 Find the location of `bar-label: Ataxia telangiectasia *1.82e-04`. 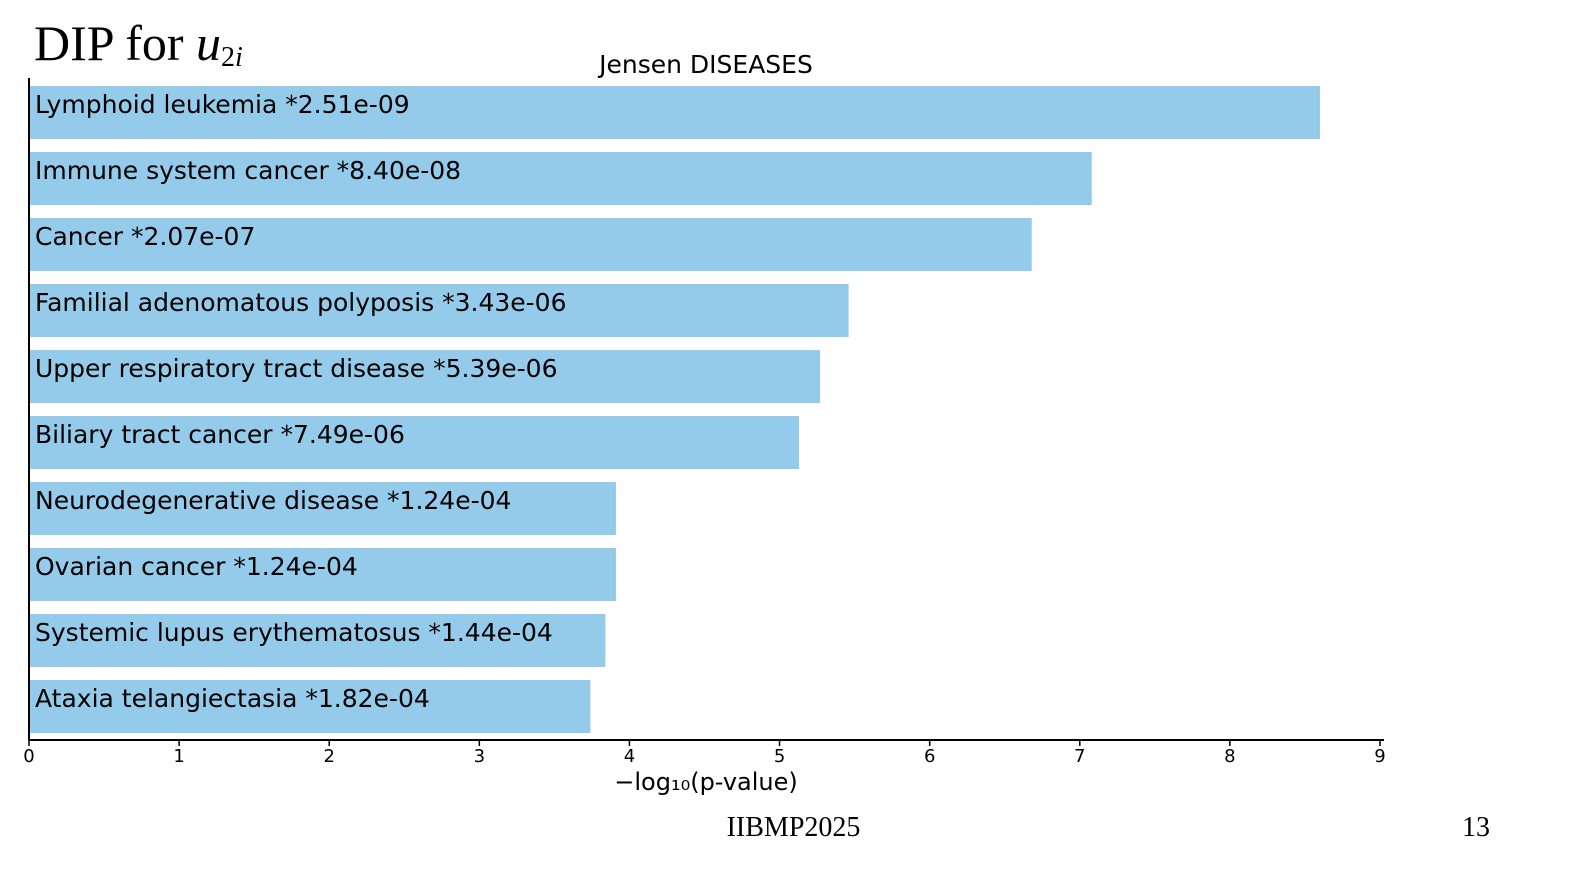

bar-label: Ataxia telangiectasia *1.82e-04 is located at coordinates (232, 698).